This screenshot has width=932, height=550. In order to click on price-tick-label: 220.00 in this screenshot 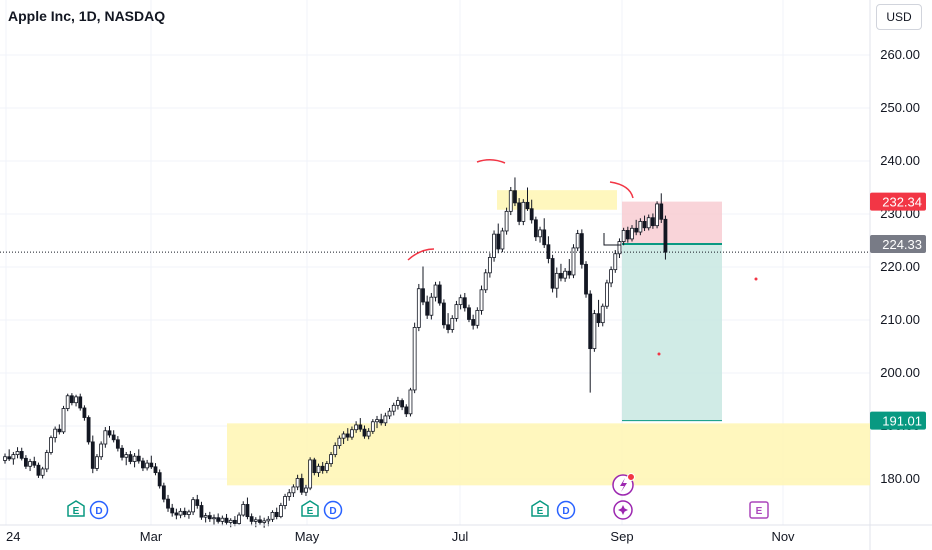, I will do `click(900, 266)`.